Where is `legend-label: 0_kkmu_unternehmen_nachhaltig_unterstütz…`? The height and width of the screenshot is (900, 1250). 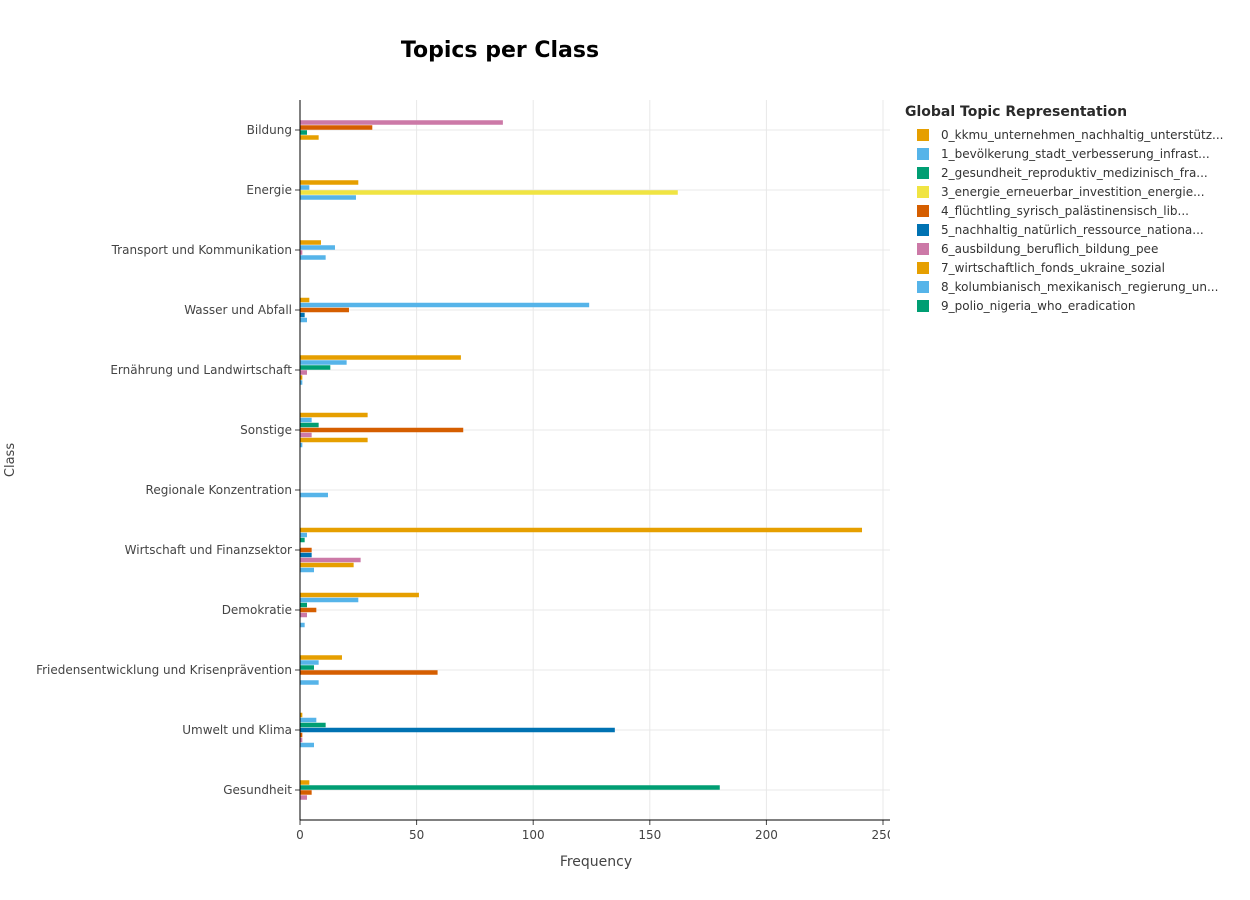 legend-label: 0_kkmu_unternehmen_nachhaltig_unterstütz… is located at coordinates (1082, 134).